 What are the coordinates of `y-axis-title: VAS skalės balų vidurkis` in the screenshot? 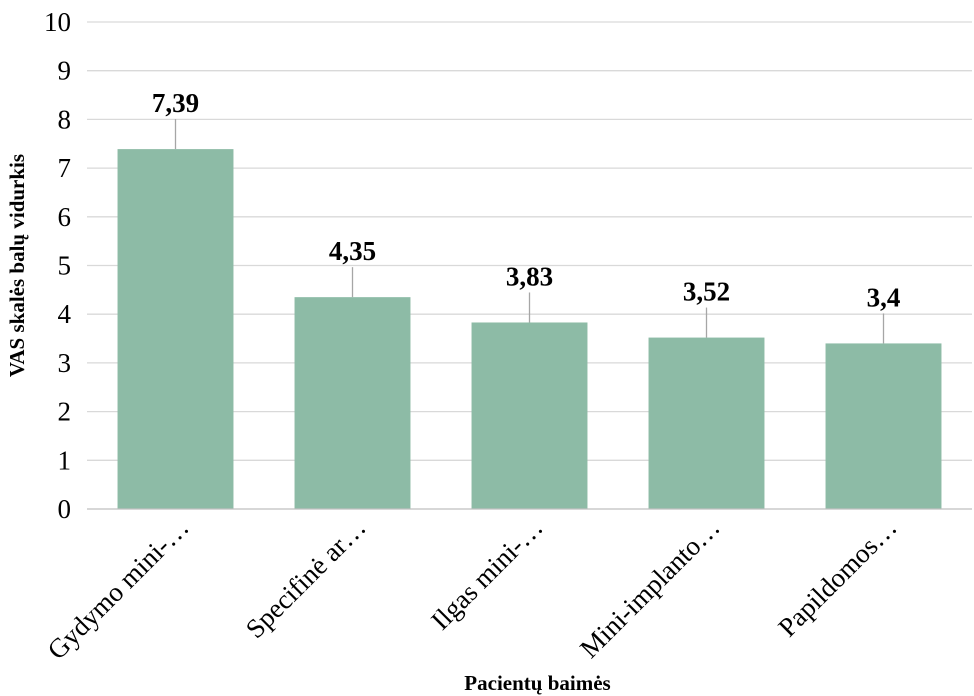 It's located at (17, 265).